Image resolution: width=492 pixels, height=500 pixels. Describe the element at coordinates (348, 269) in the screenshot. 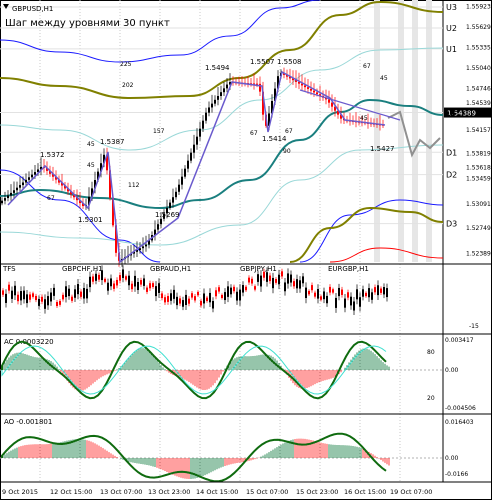

I see `pair-label: EURGBP,H1` at that location.